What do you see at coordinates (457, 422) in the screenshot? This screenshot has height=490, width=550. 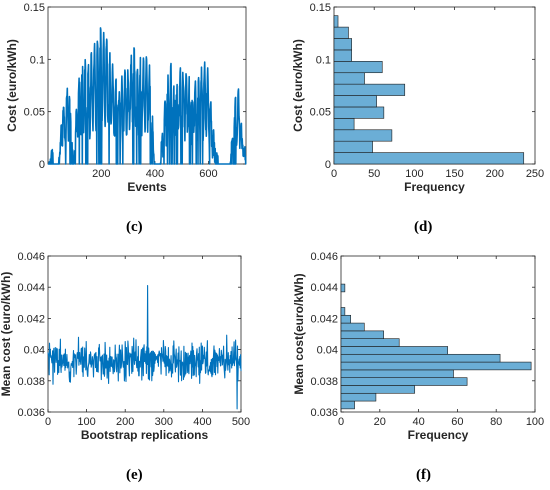 I see `x-tick-label: 60` at bounding box center [457, 422].